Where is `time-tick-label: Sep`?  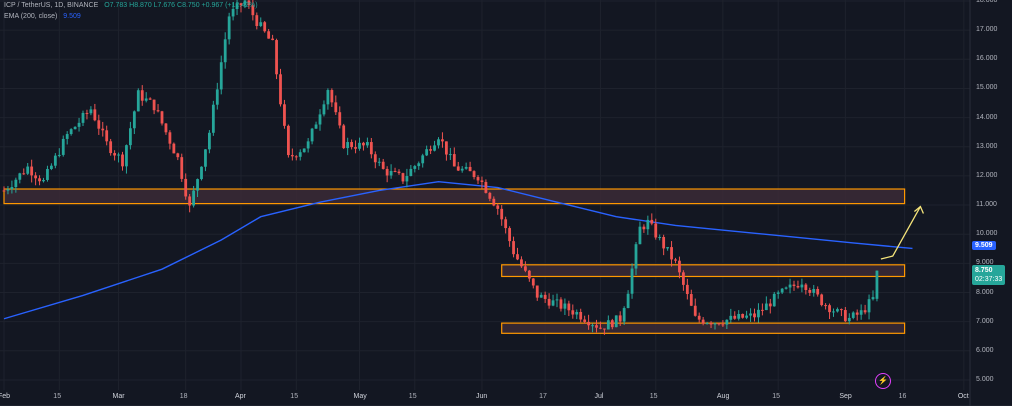
time-tick-label: Sep is located at coordinates (845, 396).